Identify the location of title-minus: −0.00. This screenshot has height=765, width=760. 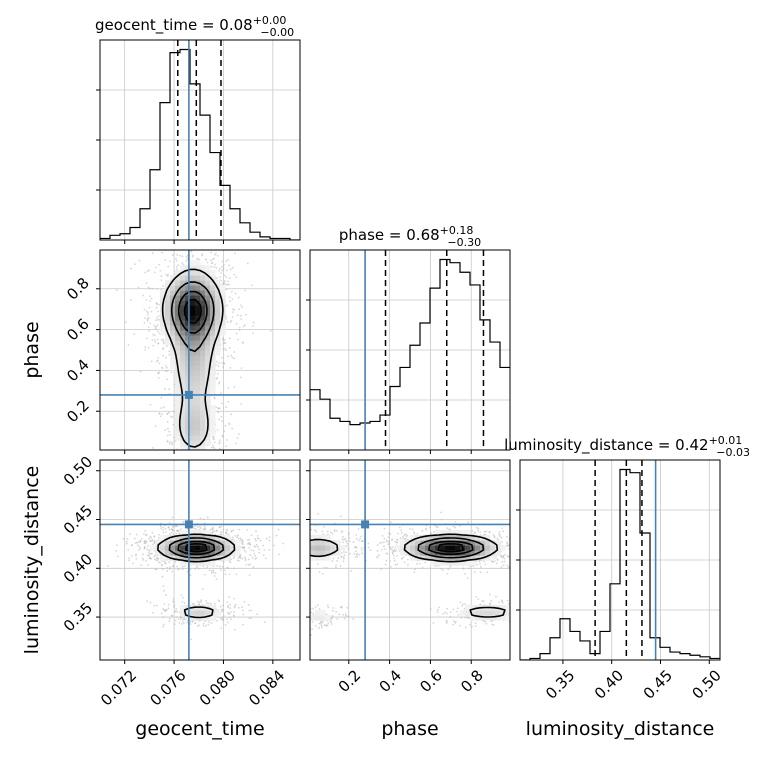
(277, 32).